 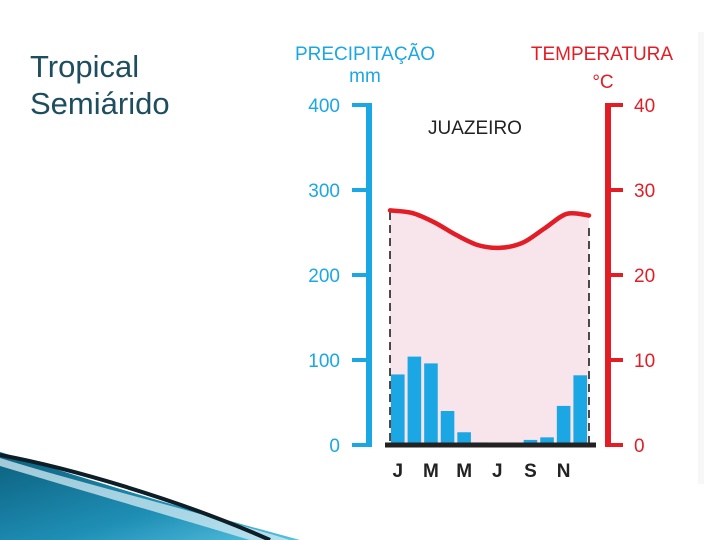 What do you see at coordinates (100, 103) in the screenshot?
I see `slide-title-line-2: Semiárido` at bounding box center [100, 103].